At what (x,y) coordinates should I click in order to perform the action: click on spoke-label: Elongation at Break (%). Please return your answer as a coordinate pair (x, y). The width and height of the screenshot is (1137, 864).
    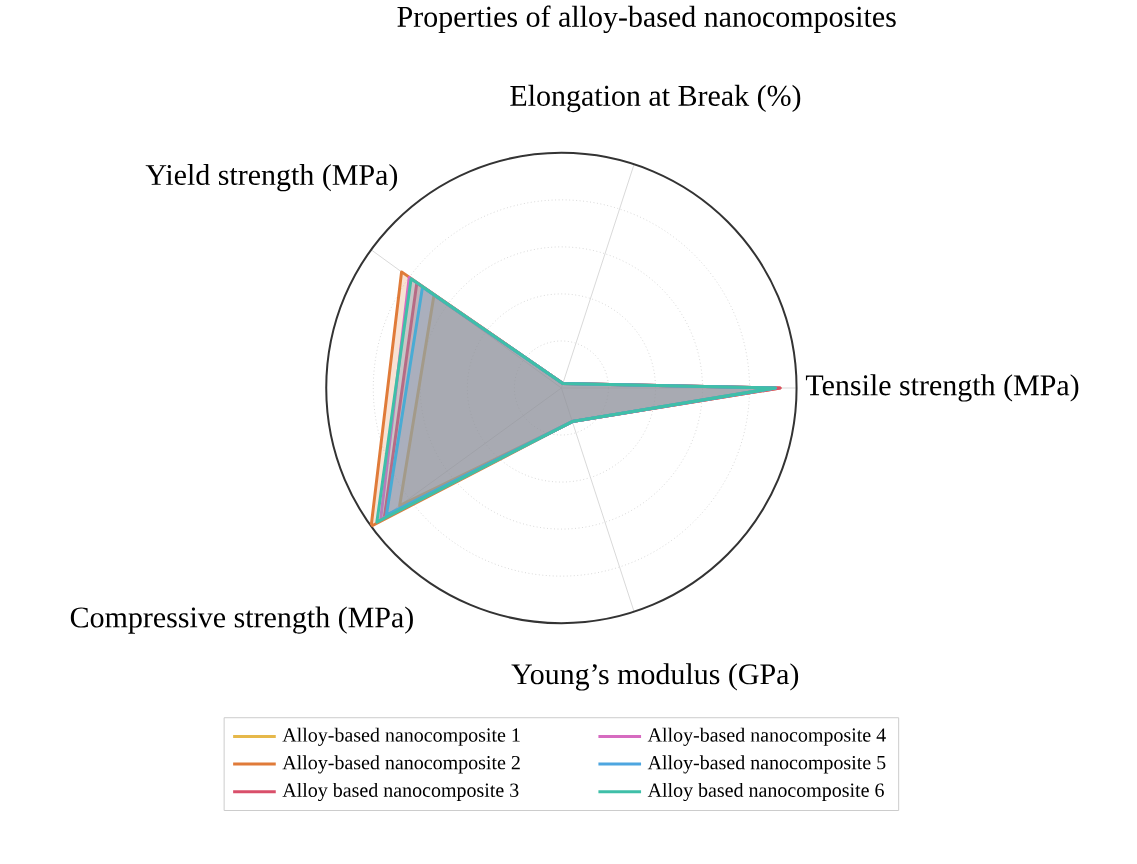
    Looking at the image, I should click on (655, 98).